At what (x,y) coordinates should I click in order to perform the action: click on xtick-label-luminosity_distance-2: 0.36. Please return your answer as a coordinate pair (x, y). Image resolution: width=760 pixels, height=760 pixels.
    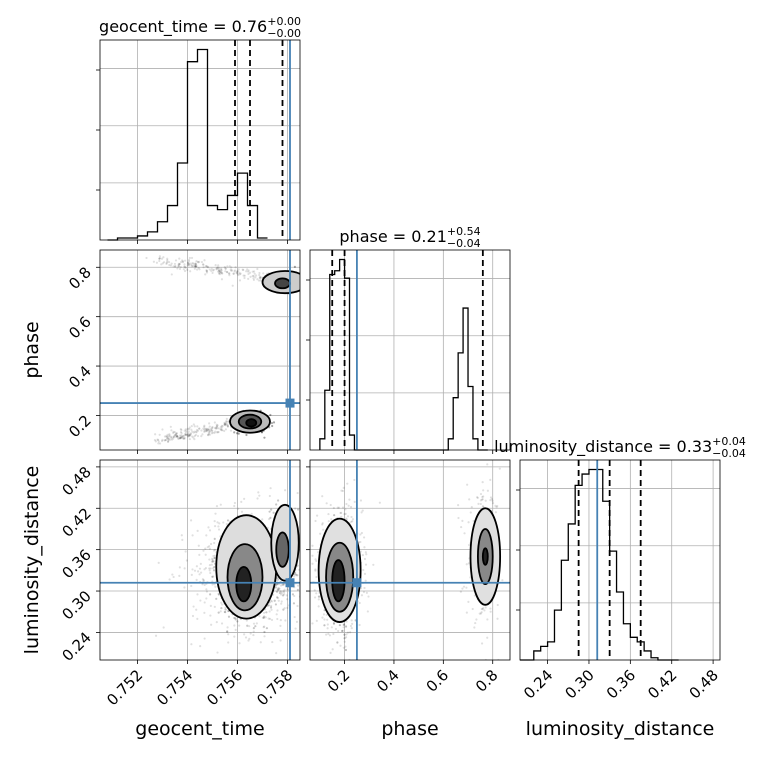
    Looking at the image, I should click on (621, 684).